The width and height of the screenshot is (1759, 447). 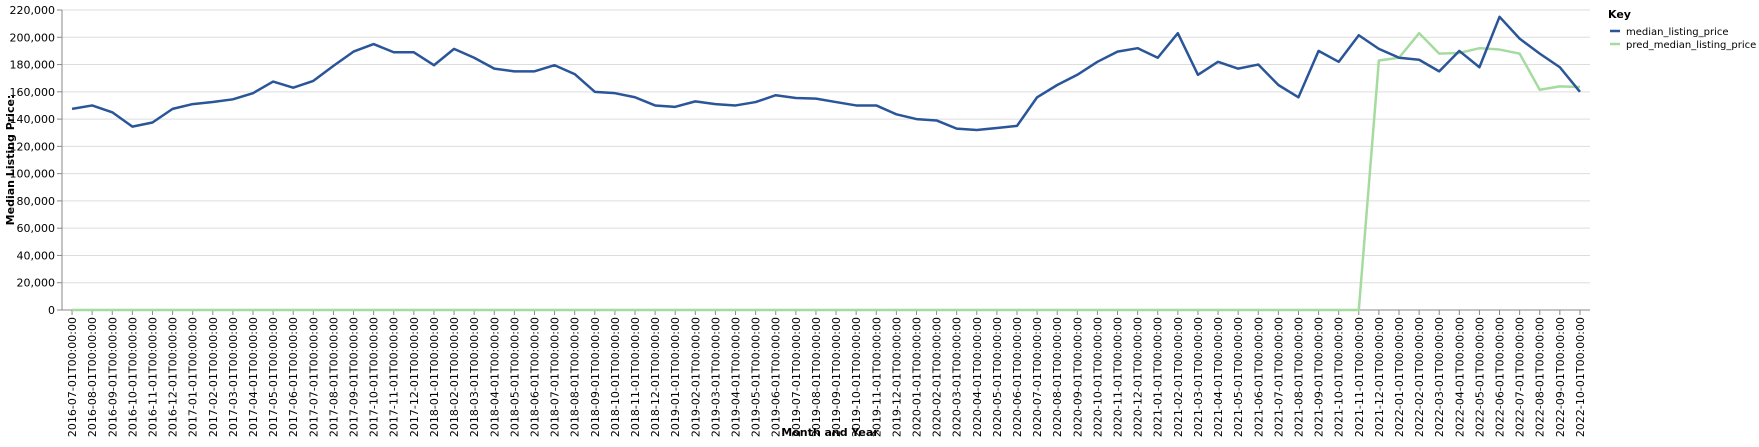 What do you see at coordinates (1691, 45) in the screenshot?
I see `legend-label: pred_median_listing_price` at bounding box center [1691, 45].